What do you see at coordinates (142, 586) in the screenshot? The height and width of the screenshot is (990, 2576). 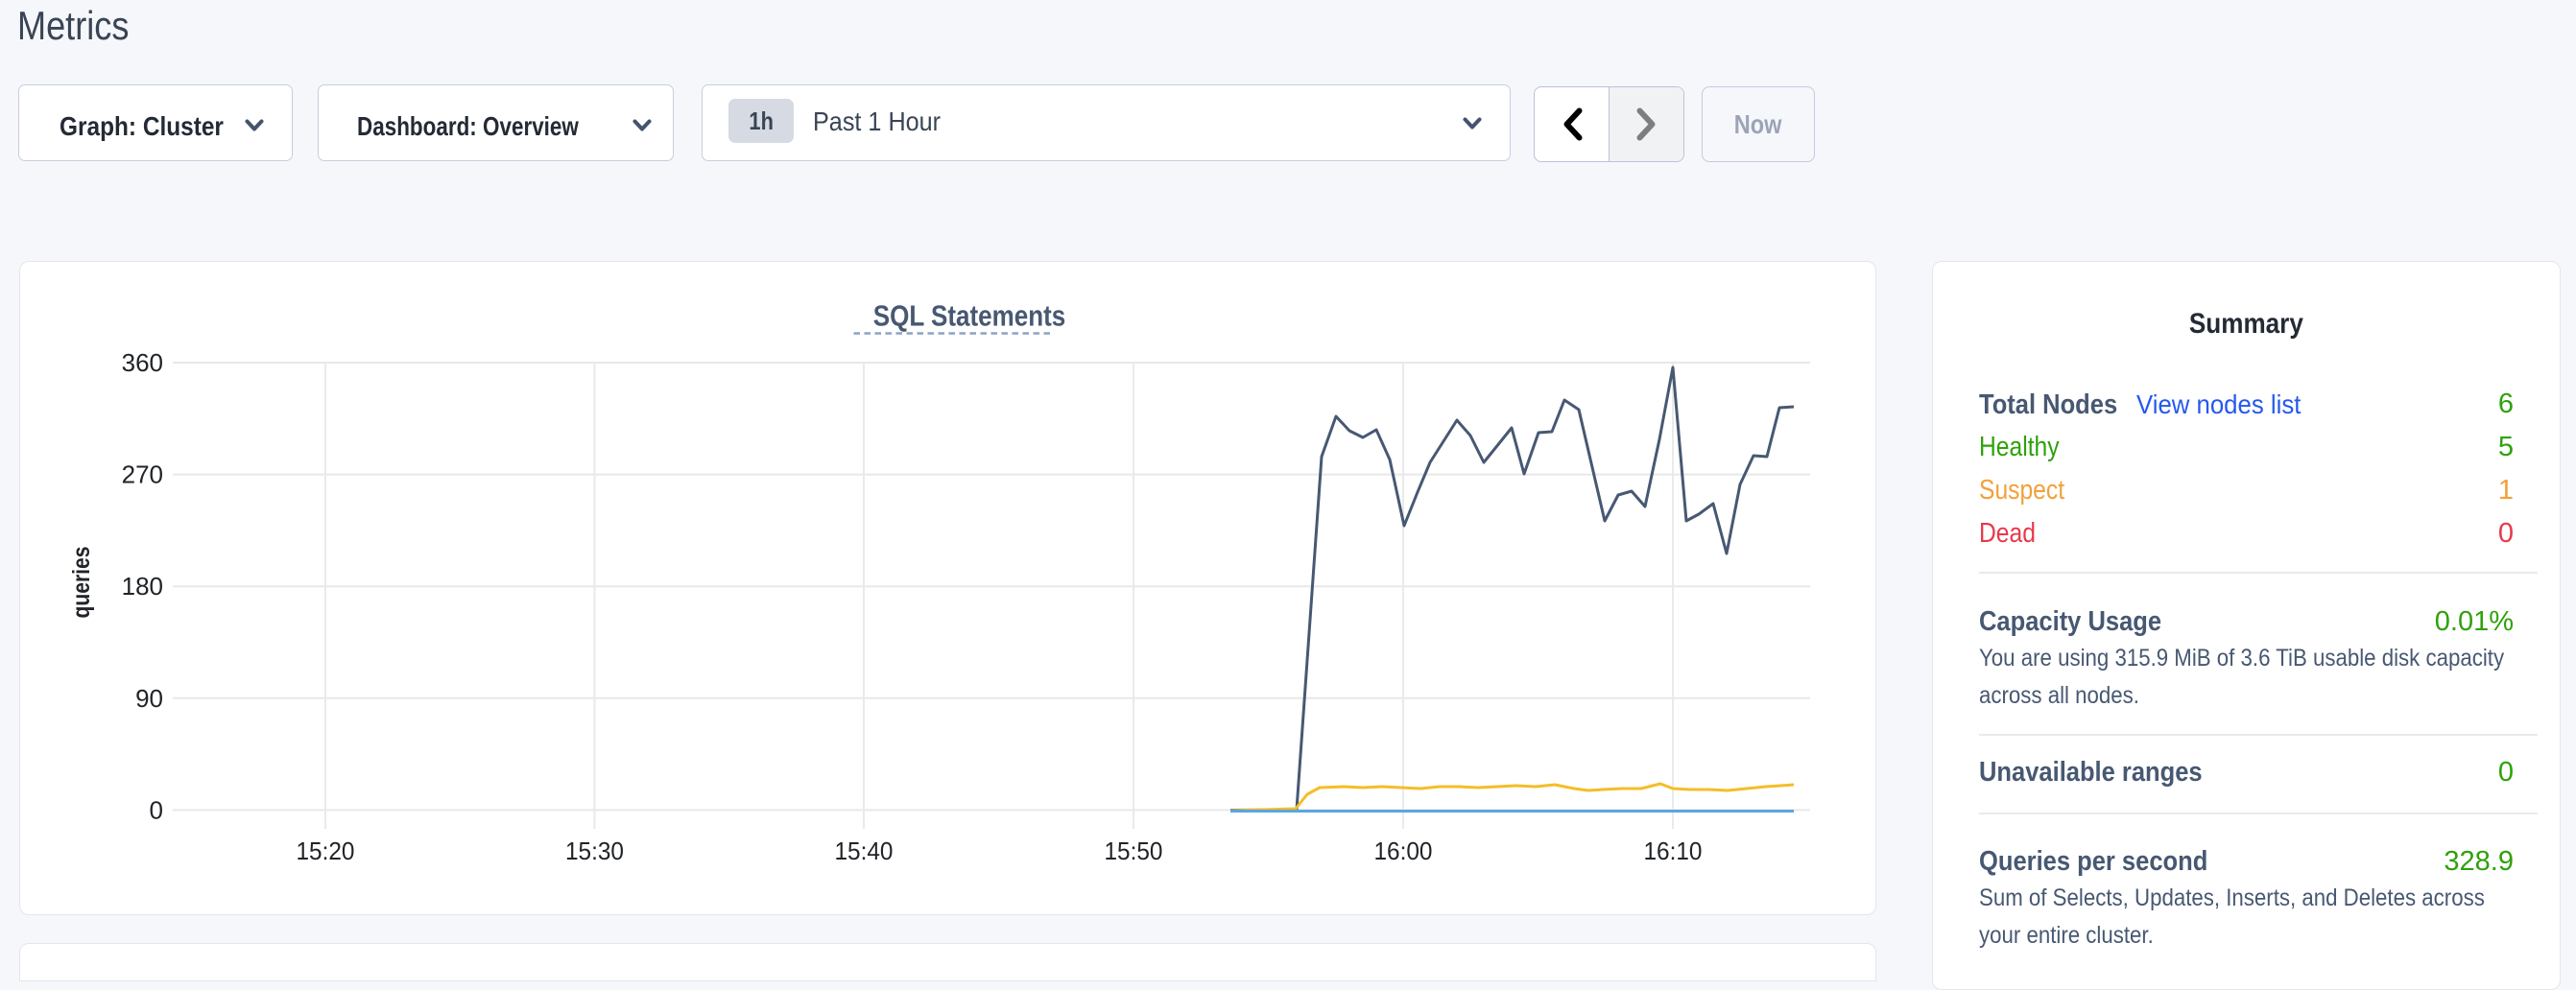 I see `svg-text: 180` at bounding box center [142, 586].